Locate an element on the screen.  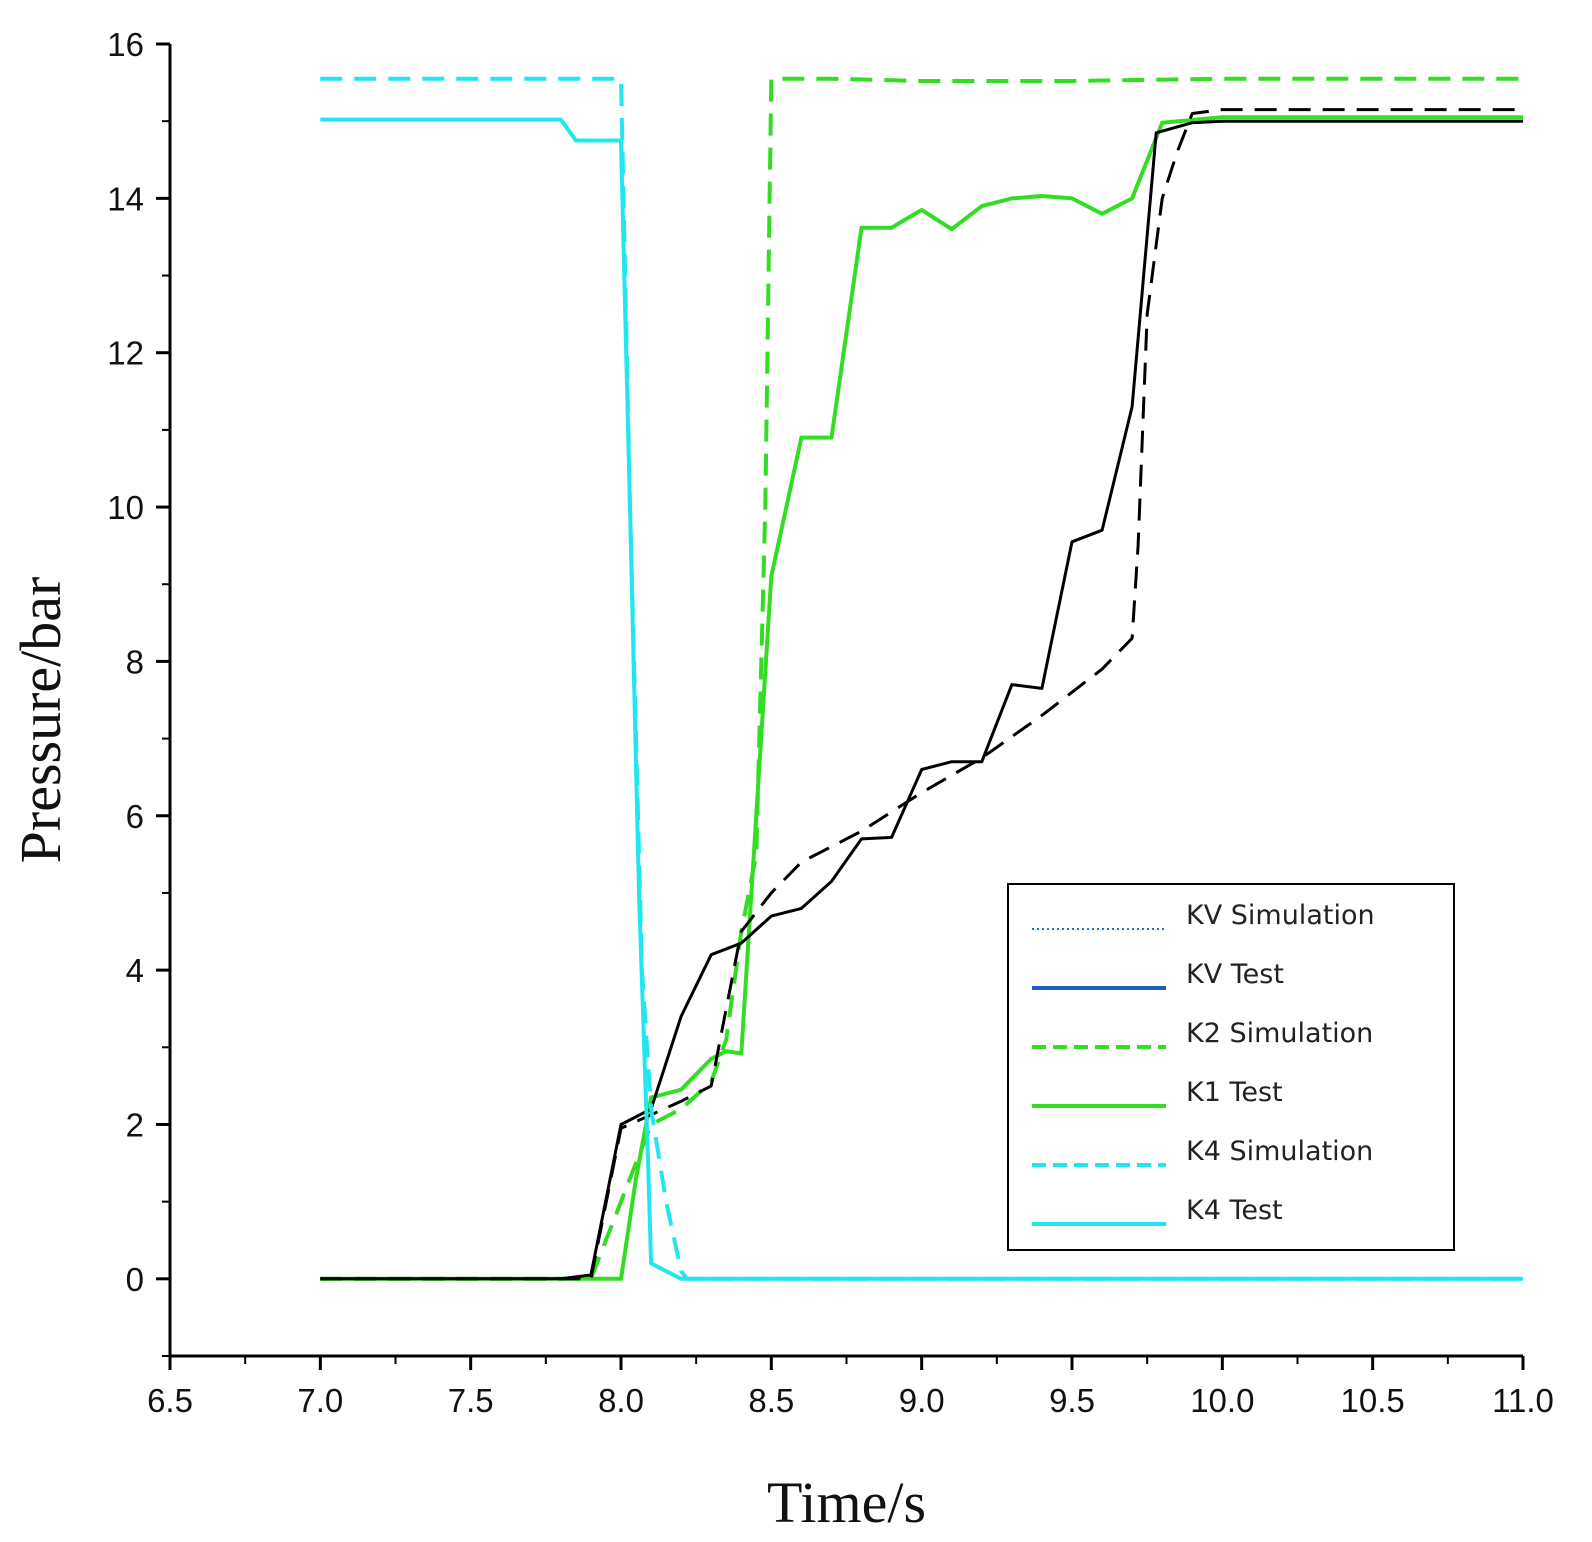
y-tick-label: 10 is located at coordinates (125, 507).